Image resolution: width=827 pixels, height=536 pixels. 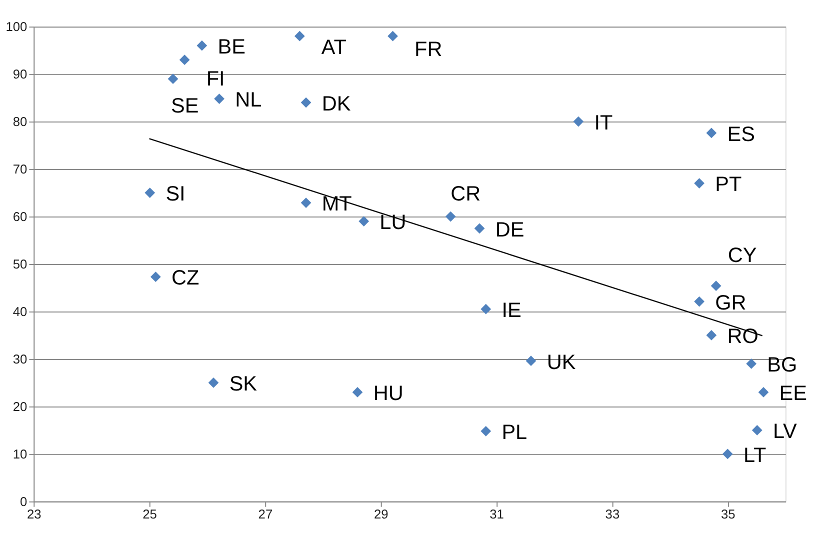 What do you see at coordinates (497, 514) in the screenshot?
I see `x-tick-label: 31` at bounding box center [497, 514].